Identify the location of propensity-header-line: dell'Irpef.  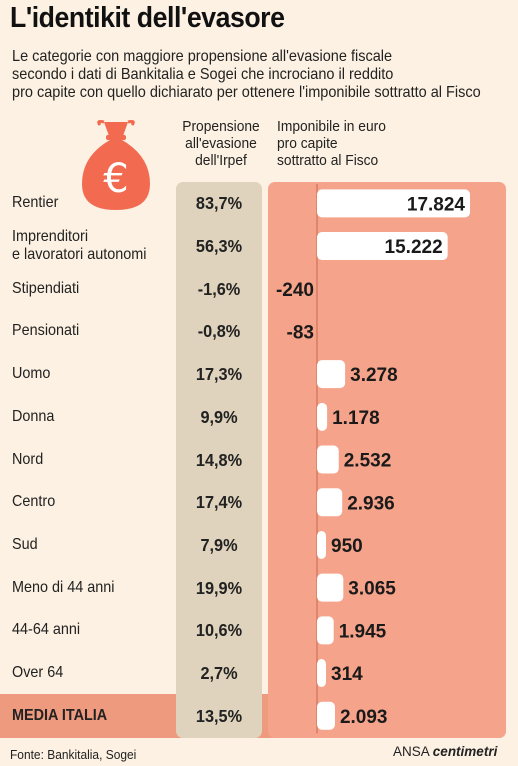
(221, 160).